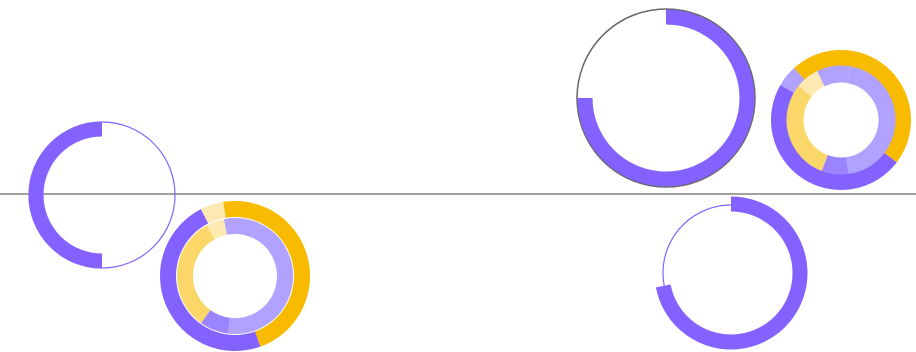 The height and width of the screenshot is (352, 916). I want to click on donut-left, so click(235, 276).